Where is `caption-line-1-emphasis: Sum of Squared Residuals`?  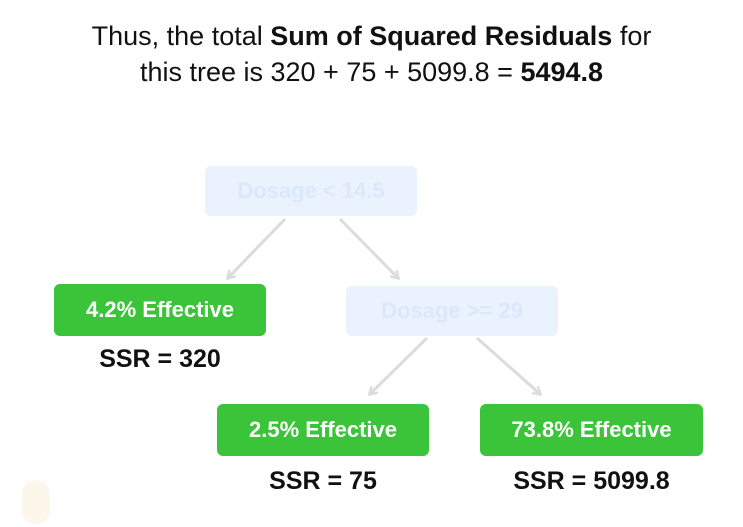 caption-line-1-emphasis: Sum of Squared Residuals is located at coordinates (441, 36).